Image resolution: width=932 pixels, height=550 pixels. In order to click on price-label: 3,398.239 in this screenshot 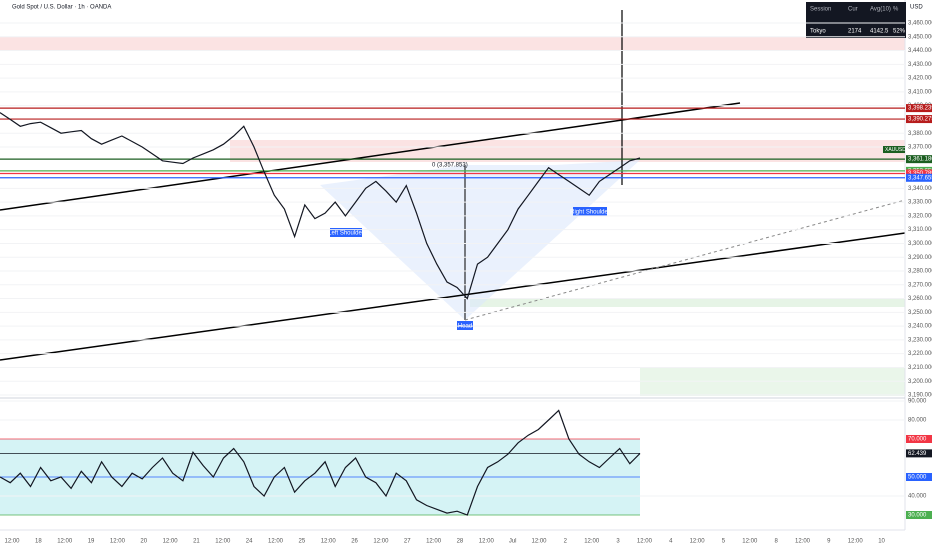, I will do `click(920, 109)`.